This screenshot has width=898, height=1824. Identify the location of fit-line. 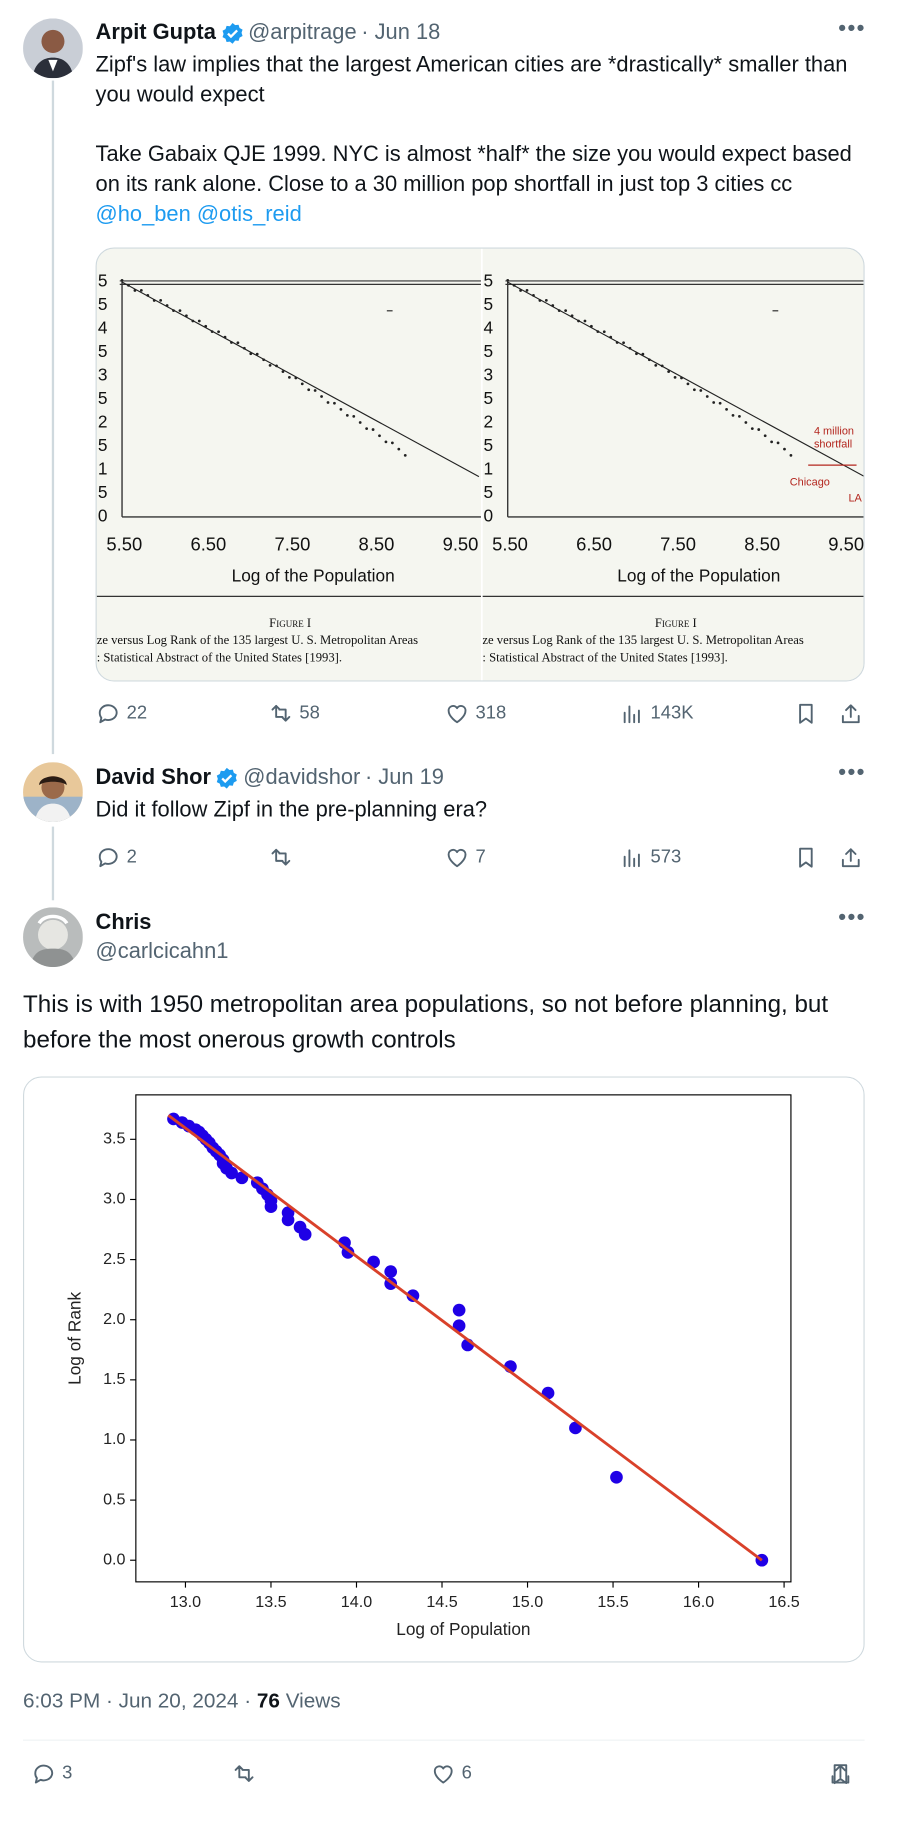
(685, 379).